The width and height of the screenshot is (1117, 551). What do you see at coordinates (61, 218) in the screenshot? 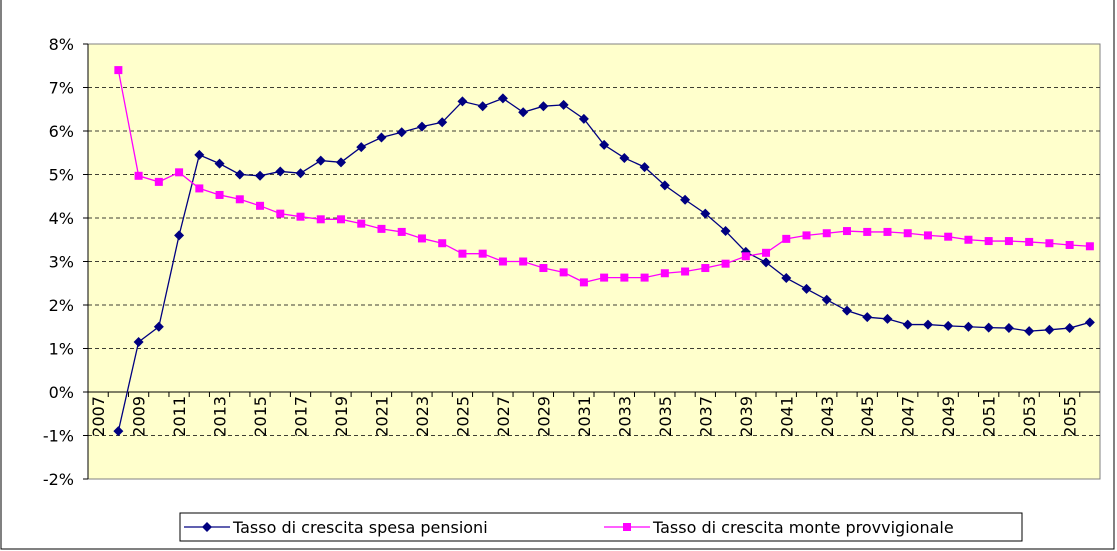
I see `y-tick-label: 4%` at bounding box center [61, 218].